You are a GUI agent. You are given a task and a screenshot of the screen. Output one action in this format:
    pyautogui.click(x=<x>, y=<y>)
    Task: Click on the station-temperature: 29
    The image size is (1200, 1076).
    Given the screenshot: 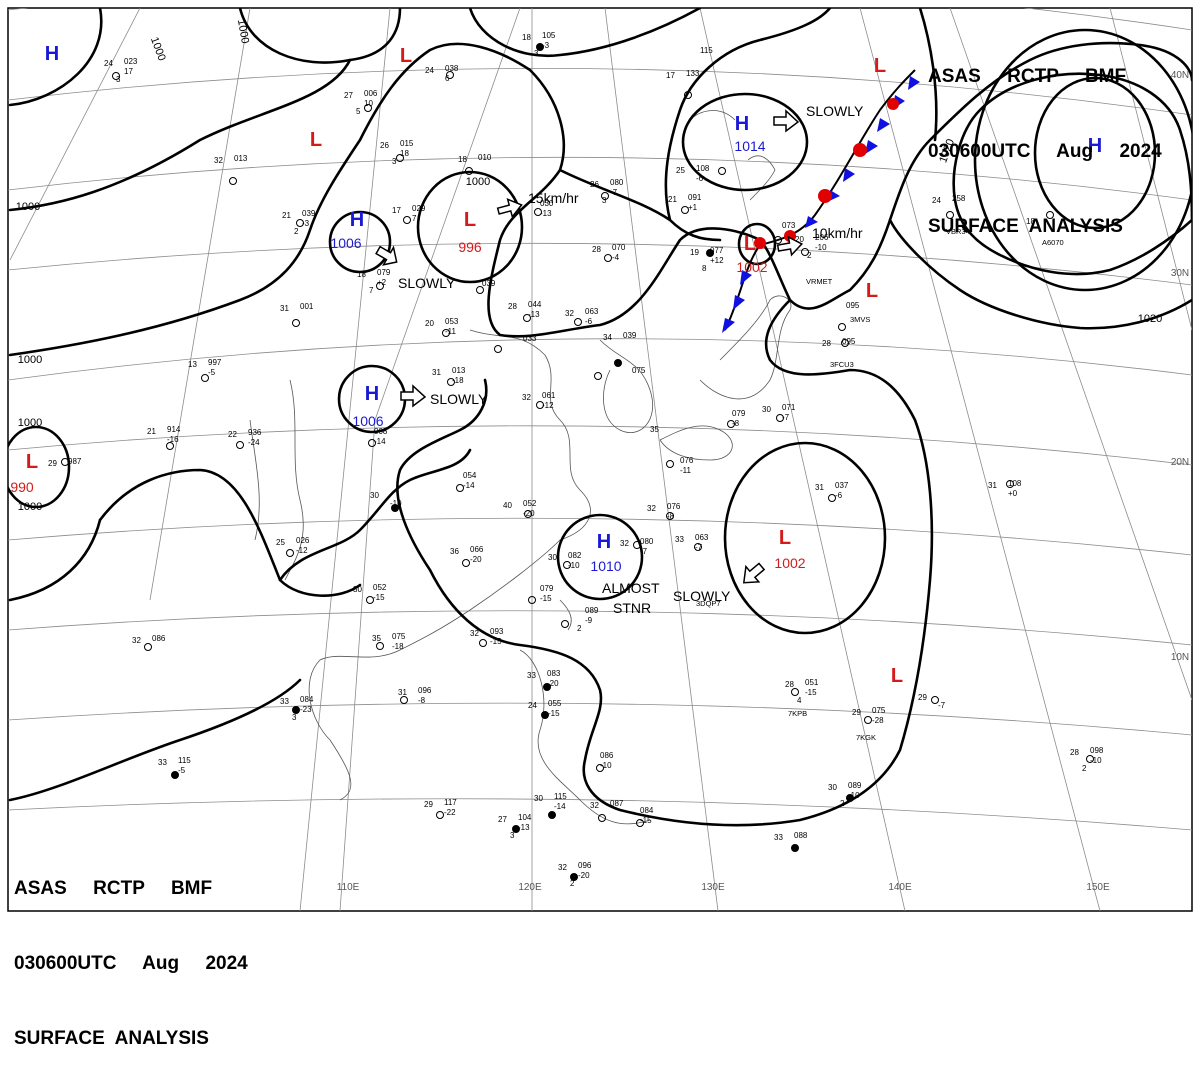 What is the action you would take?
    pyautogui.click(x=856, y=712)
    